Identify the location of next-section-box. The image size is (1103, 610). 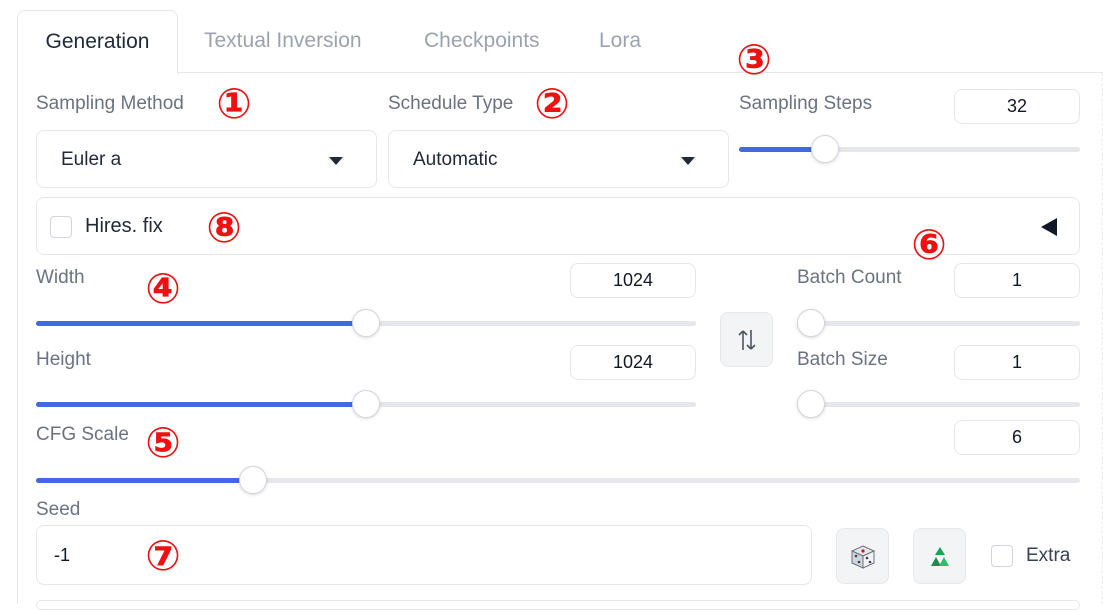
(558, 605).